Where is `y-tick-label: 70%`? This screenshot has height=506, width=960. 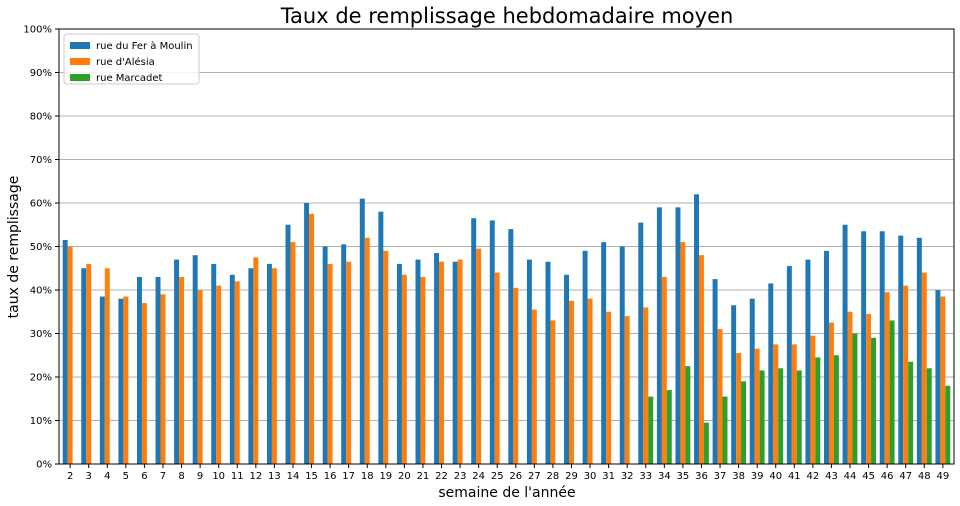
y-tick-label: 70% is located at coordinates (41, 160).